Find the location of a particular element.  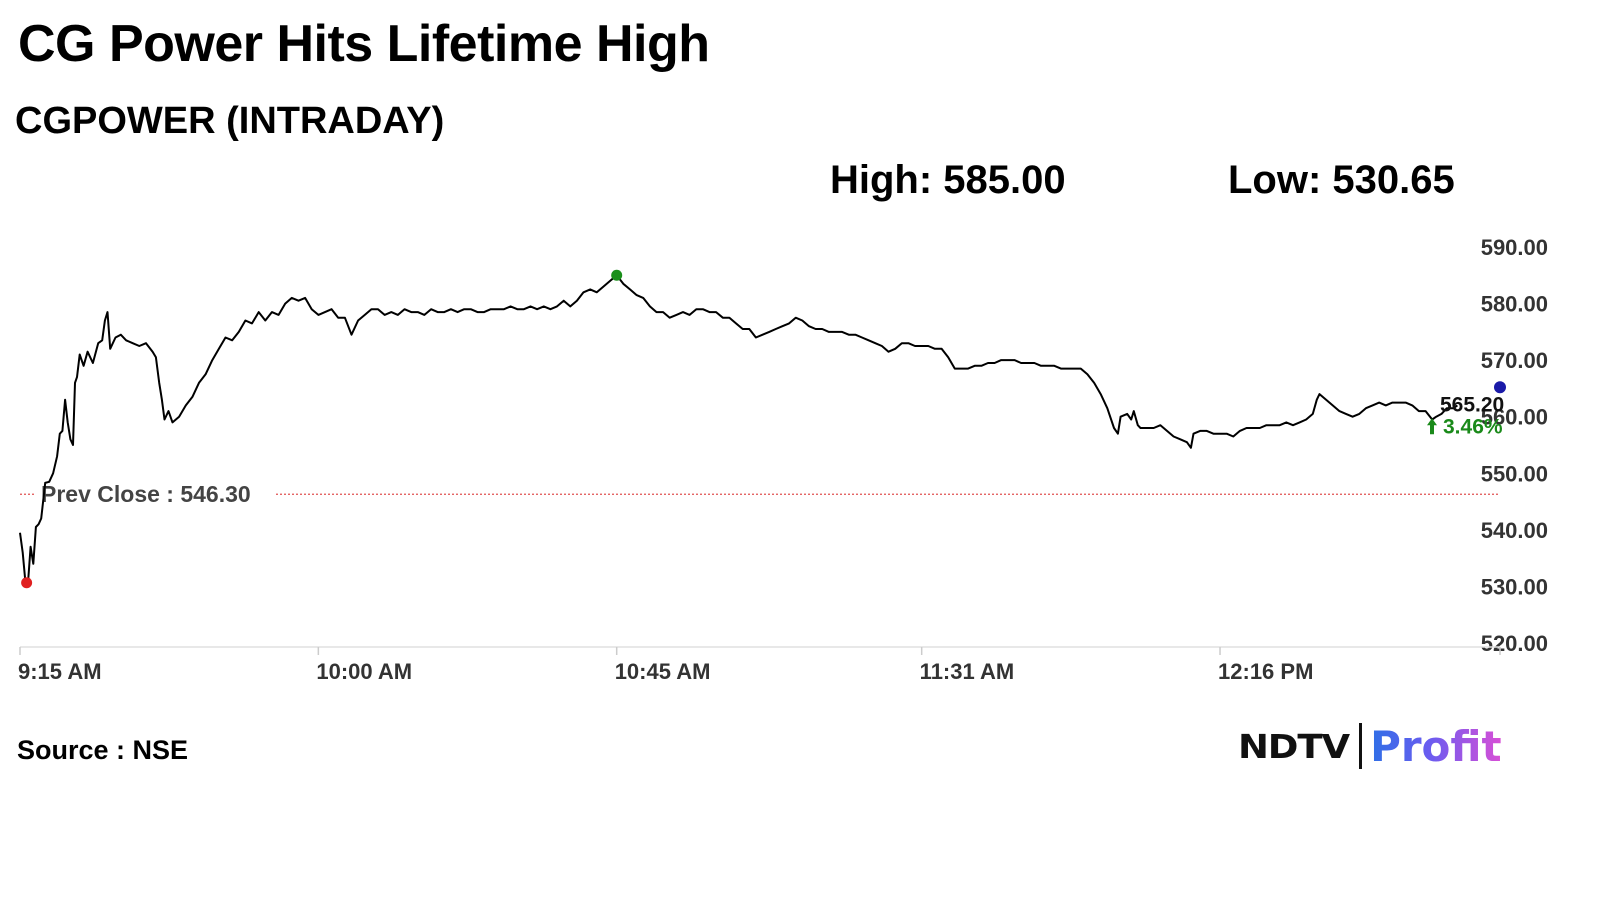

y-tick-label: 550.00 is located at coordinates (1514, 473).